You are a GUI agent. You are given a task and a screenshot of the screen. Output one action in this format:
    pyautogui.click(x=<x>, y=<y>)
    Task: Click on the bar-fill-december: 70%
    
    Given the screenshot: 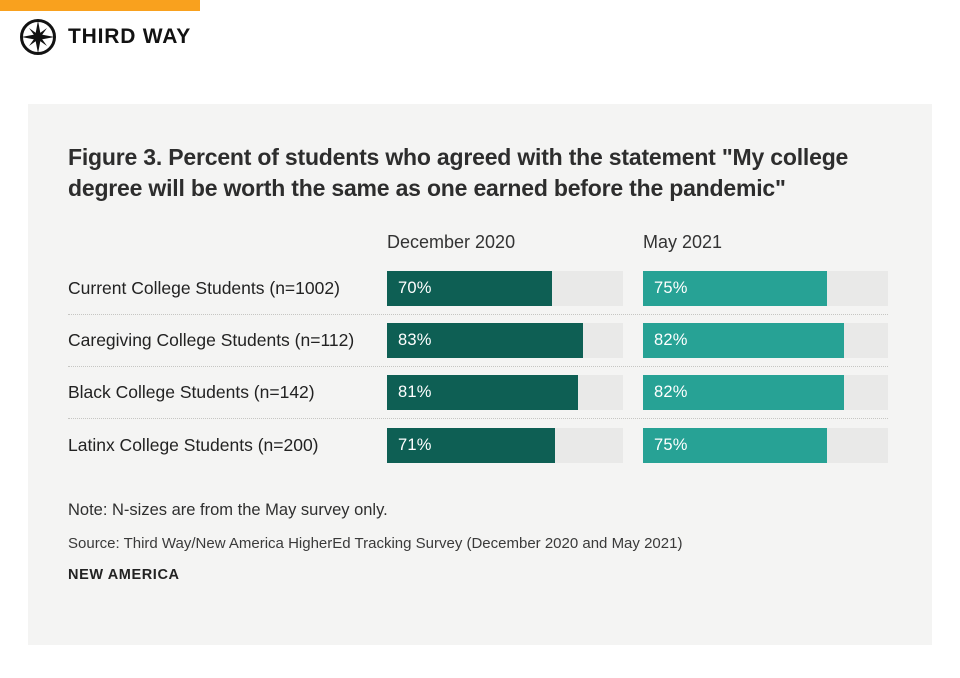 What is the action you would take?
    pyautogui.click(x=470, y=288)
    